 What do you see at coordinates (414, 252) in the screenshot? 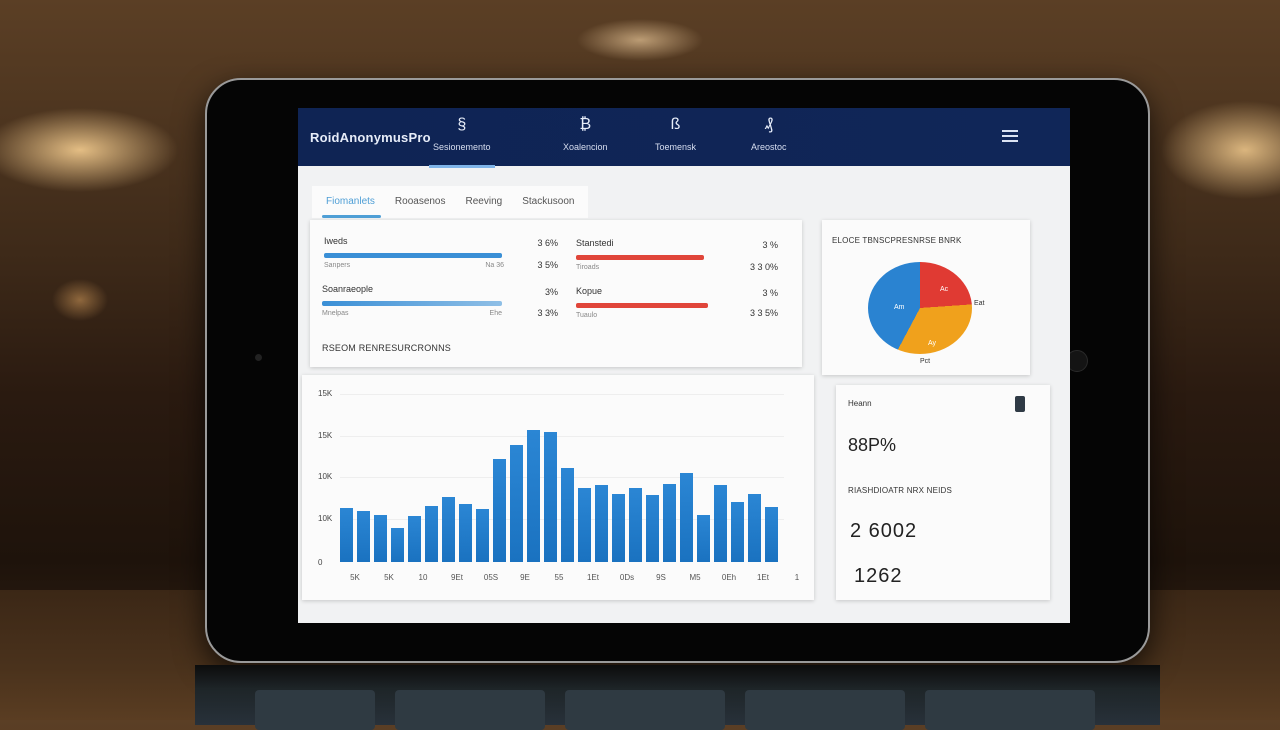
I see `metric-row: Iweds Sanpers Na 36` at bounding box center [414, 252].